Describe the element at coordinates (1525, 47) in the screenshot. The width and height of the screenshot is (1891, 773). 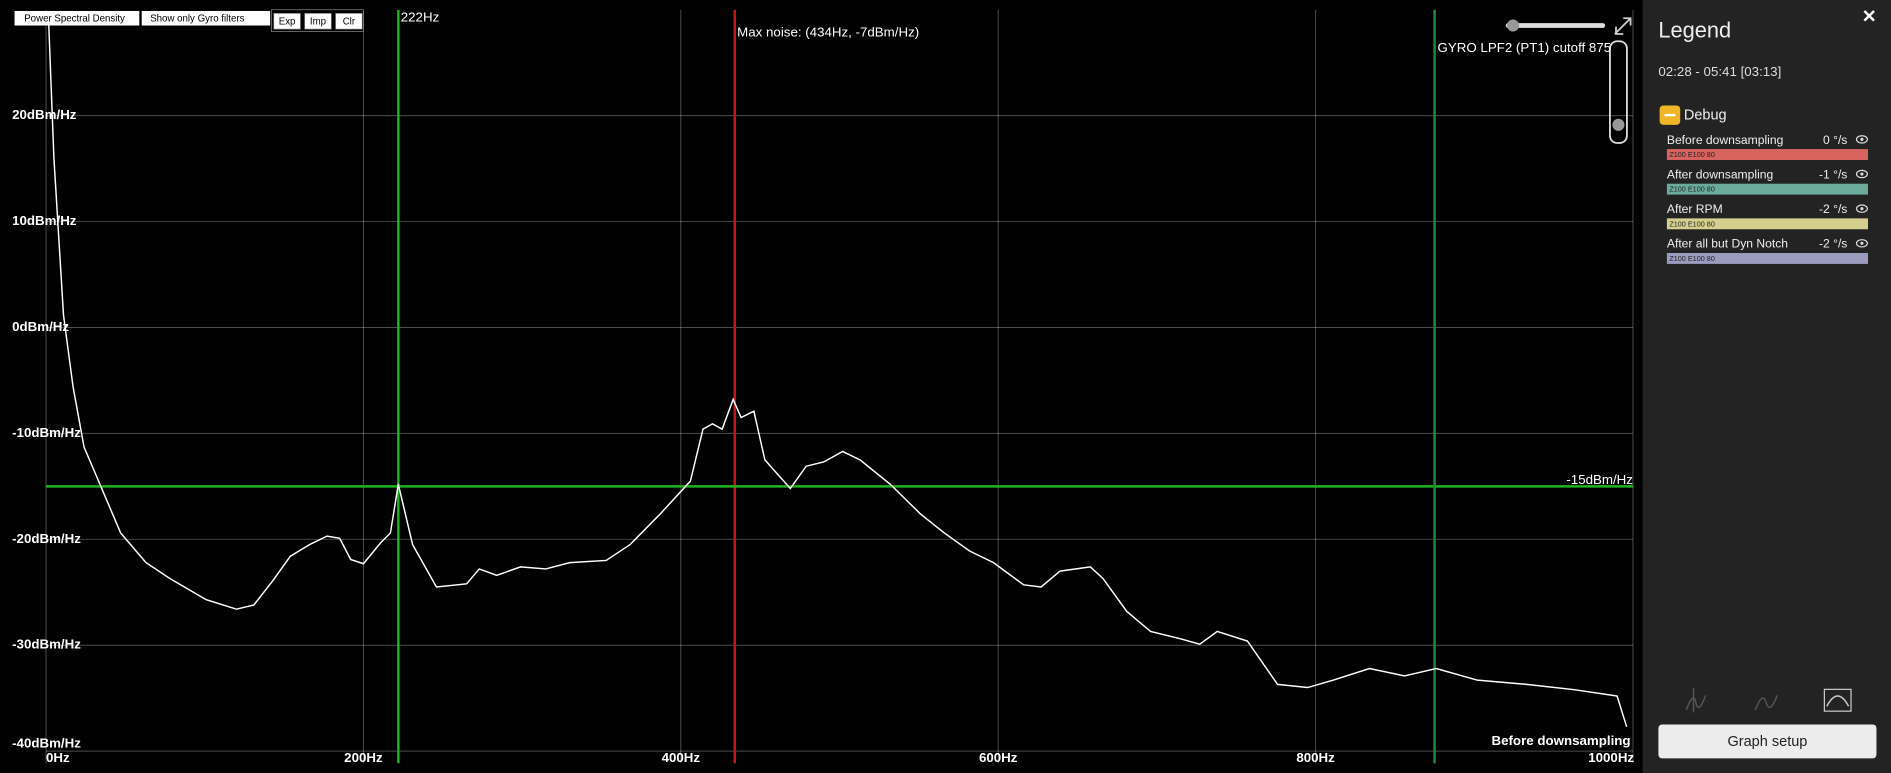
I see `marker-label: GYRO LPF2 (PT1) cutoff 875` at that location.